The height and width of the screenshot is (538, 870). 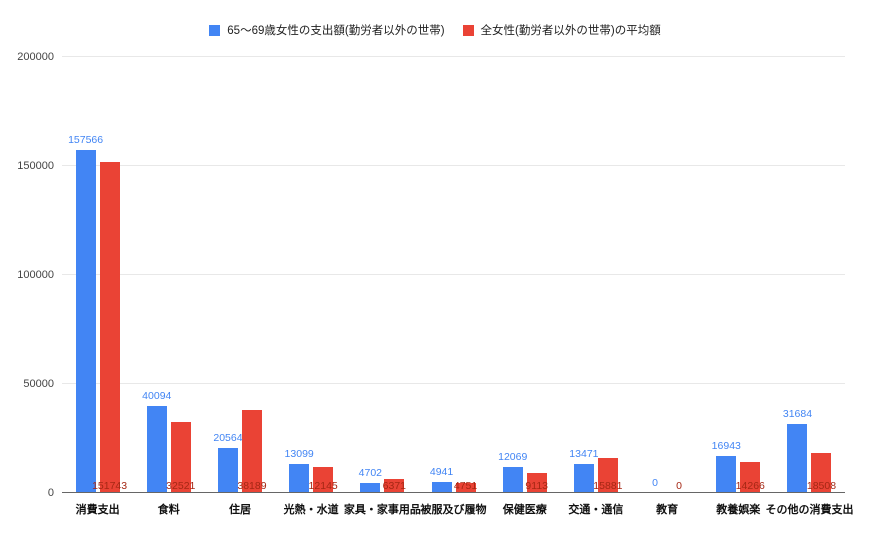 I want to click on x-axis-category-label: 光熱・水道, so click(x=311, y=510).